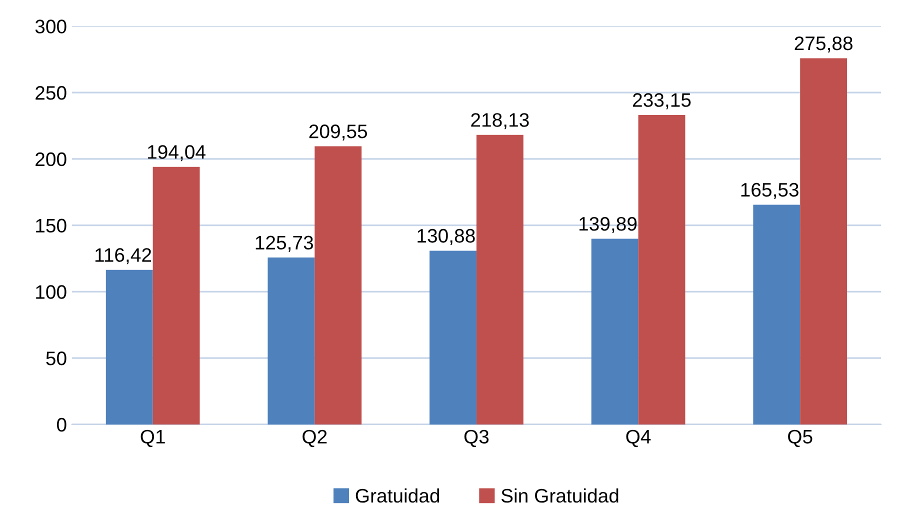 Image resolution: width=899 pixels, height=524 pixels. What do you see at coordinates (51, 225) in the screenshot?
I see `y-tick-label: 150` at bounding box center [51, 225].